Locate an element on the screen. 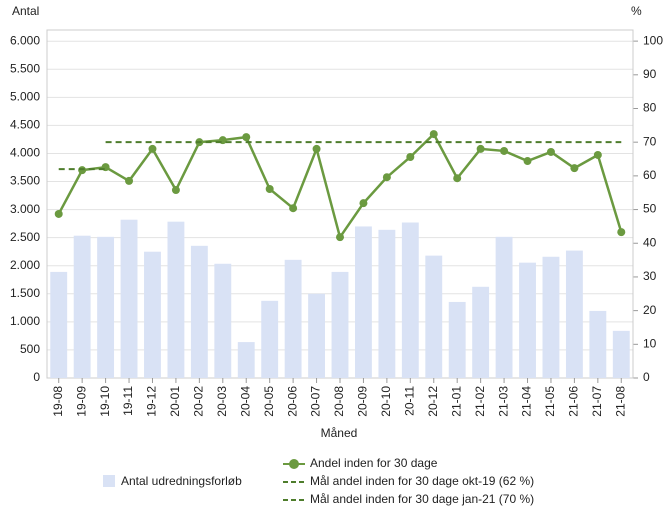  y-axis-title: Antal is located at coordinates (25, 11).